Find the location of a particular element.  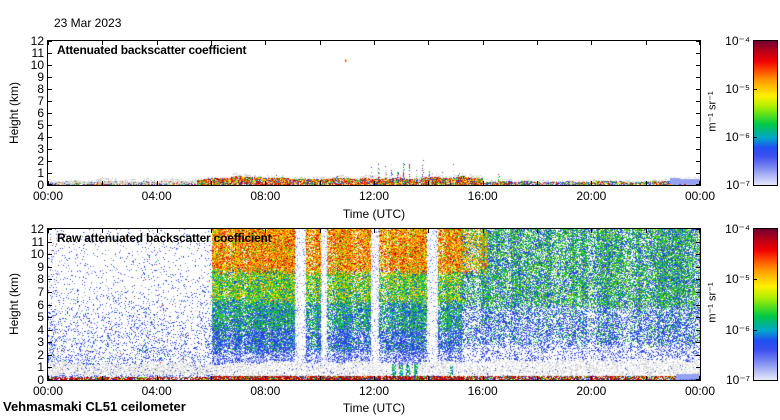

y-tick-label: 12 is located at coordinates (37, 41).